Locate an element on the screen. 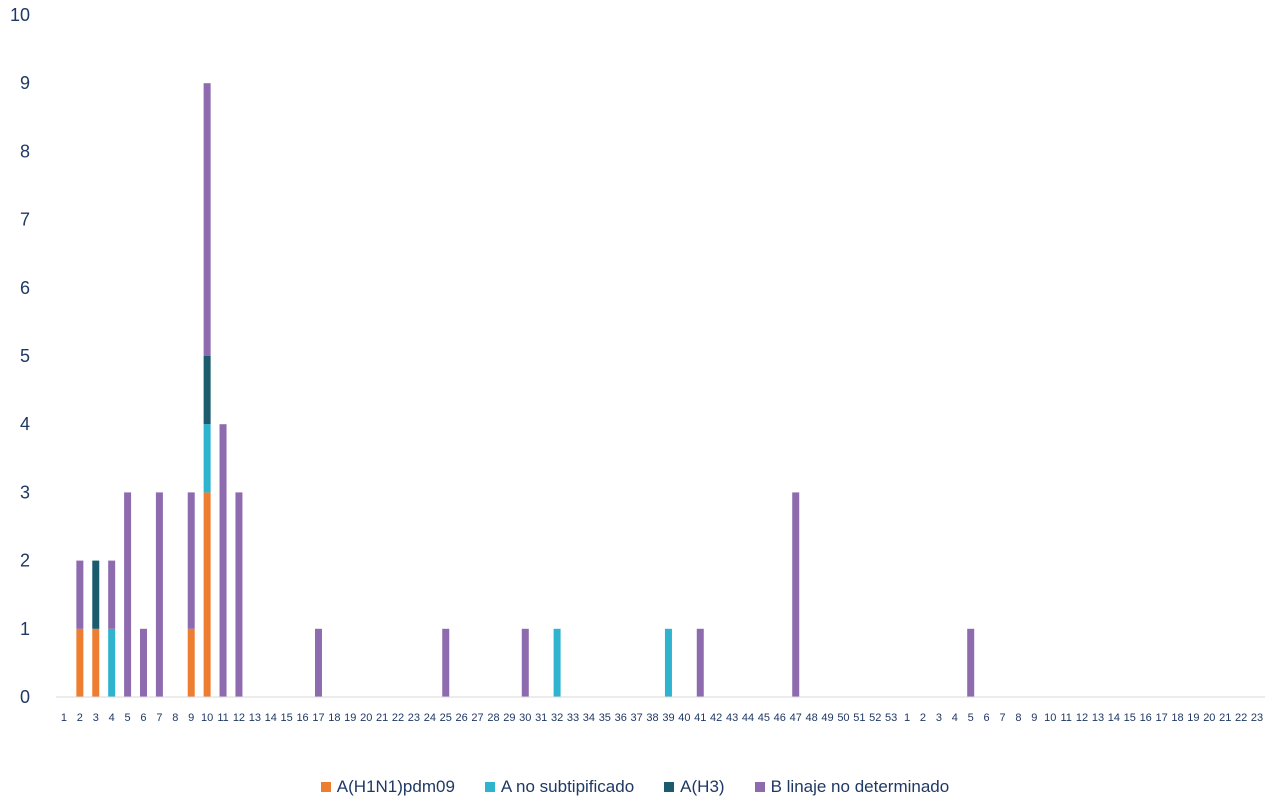 This screenshot has width=1270, height=802. y-tick-label: 4 is located at coordinates (25, 424).